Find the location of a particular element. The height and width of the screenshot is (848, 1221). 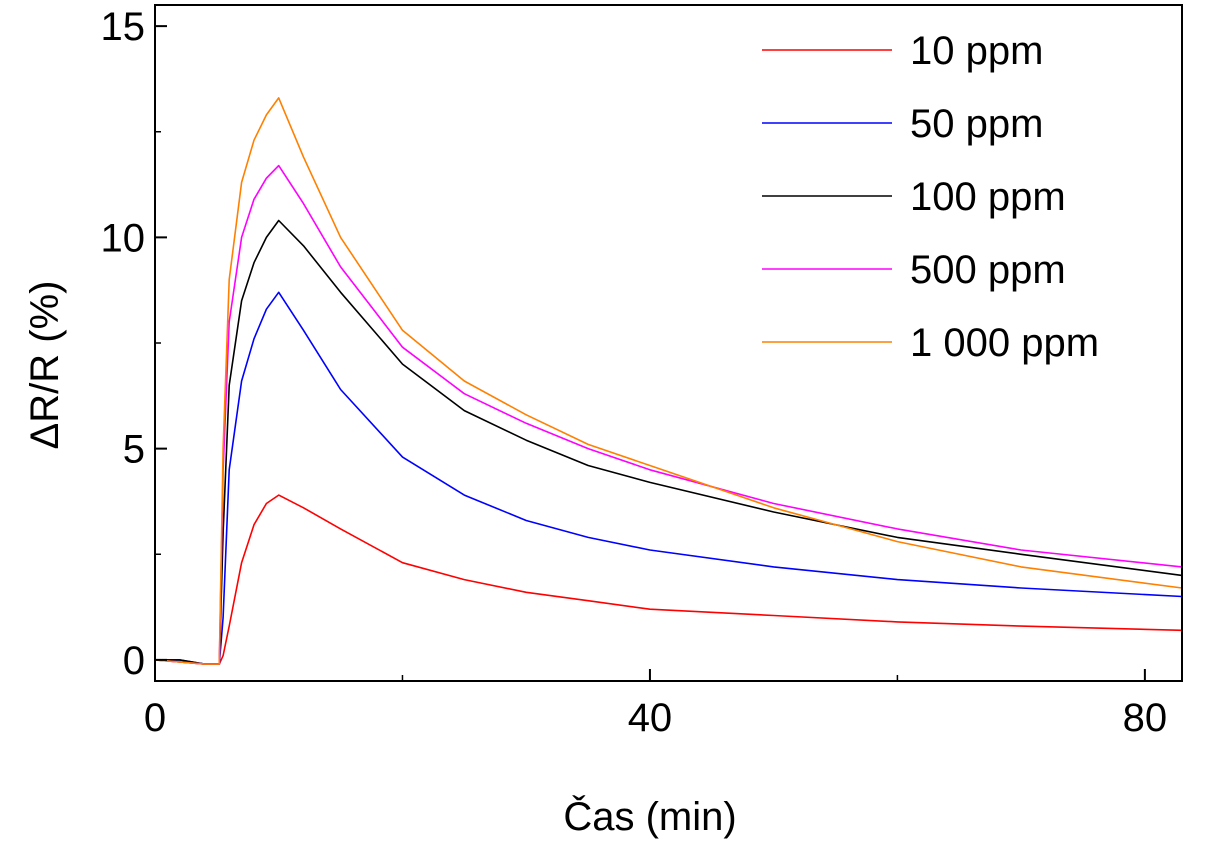

y-tick-label: 10 is located at coordinates (123, 238).